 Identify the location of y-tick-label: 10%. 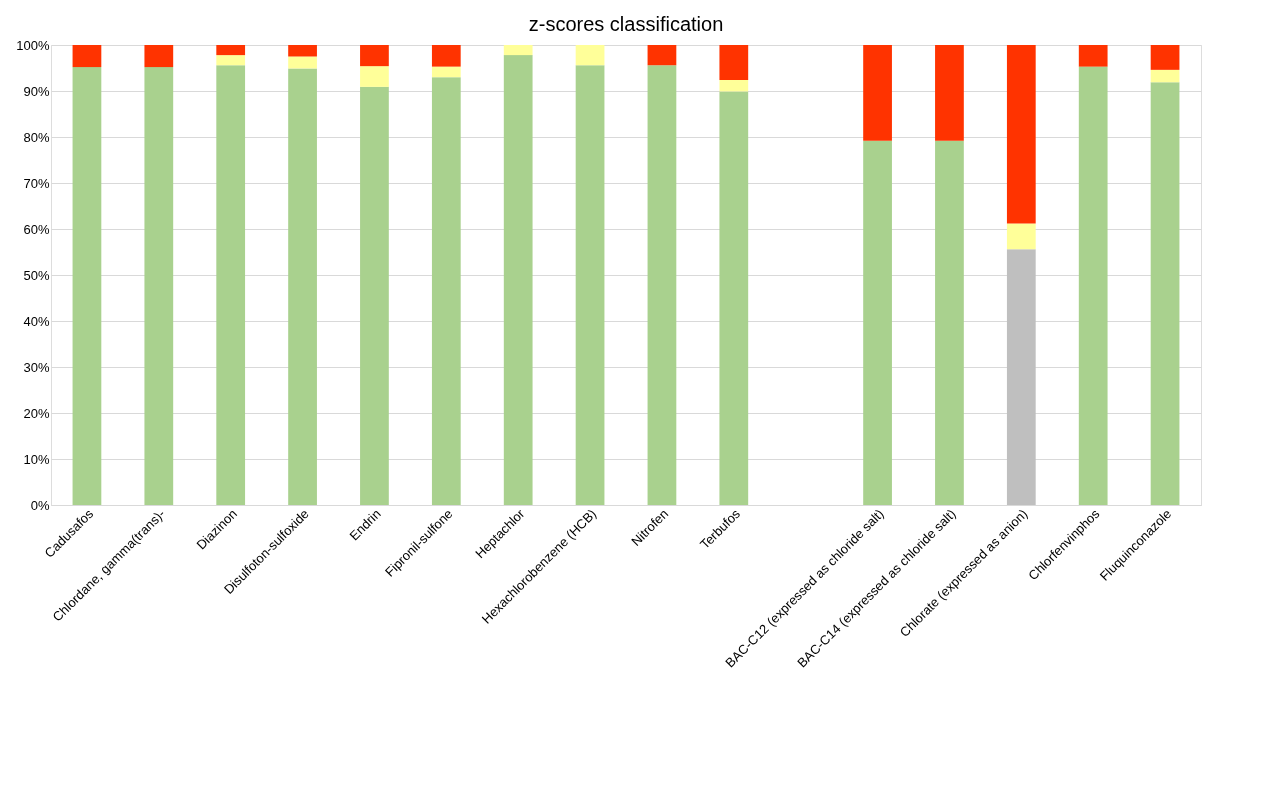
(36, 459).